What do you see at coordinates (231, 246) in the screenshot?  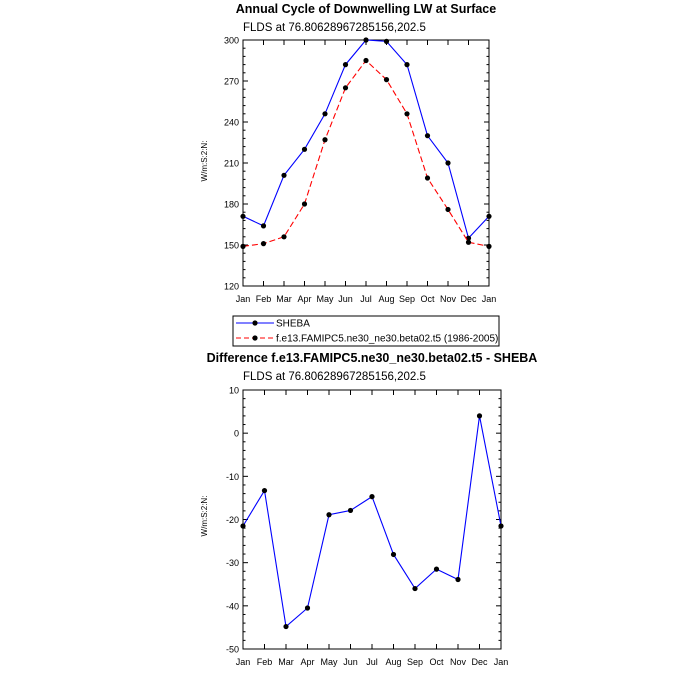 I see `y-tick-label: 150` at bounding box center [231, 246].